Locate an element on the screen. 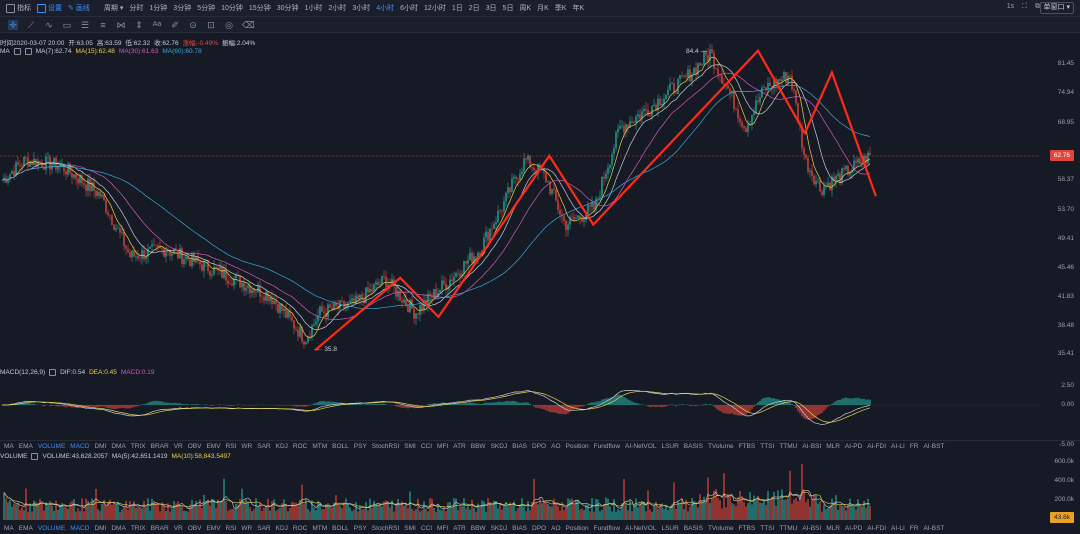  indicator-tab-stochrsi: StochRSI is located at coordinates (385, 528).